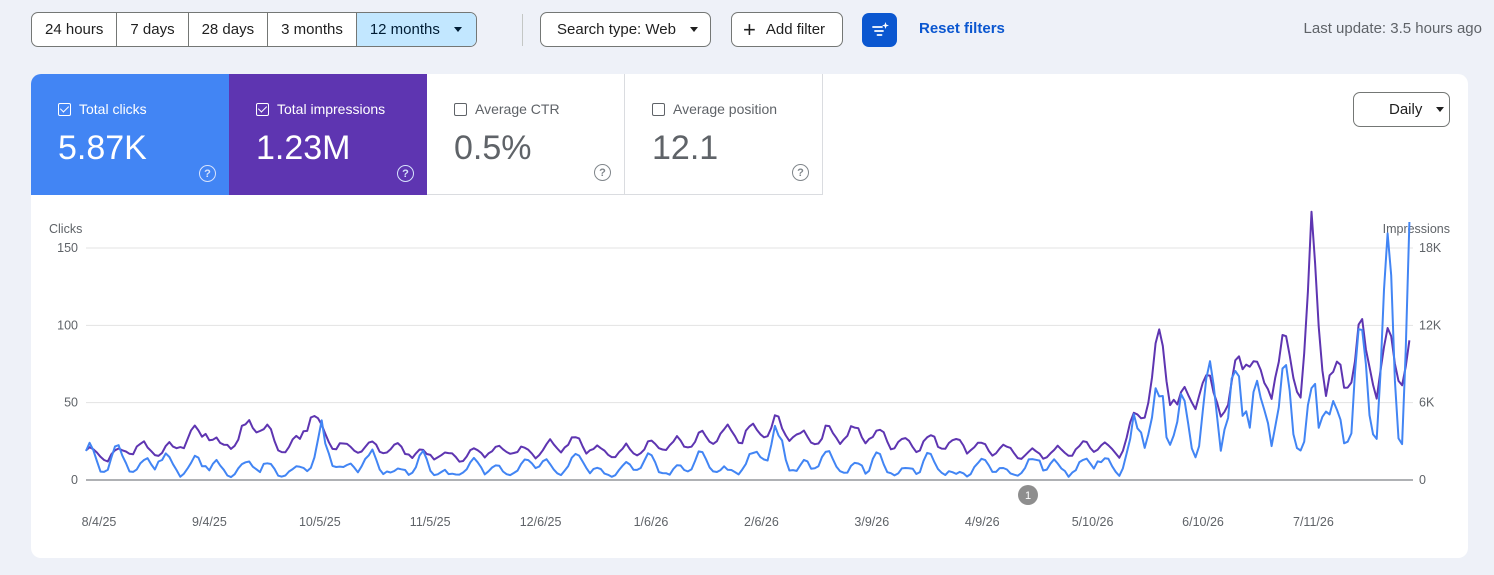  I want to click on ai-filter-button, so click(879, 30).